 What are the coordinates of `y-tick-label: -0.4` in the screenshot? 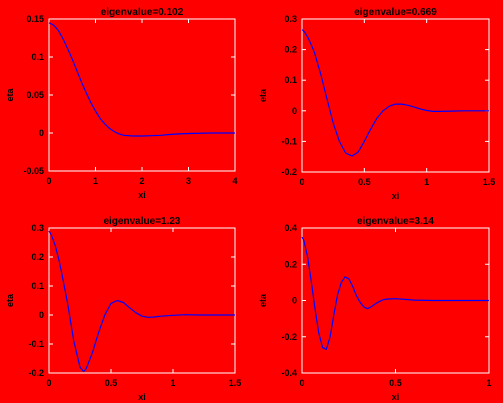 It's located at (289, 373).